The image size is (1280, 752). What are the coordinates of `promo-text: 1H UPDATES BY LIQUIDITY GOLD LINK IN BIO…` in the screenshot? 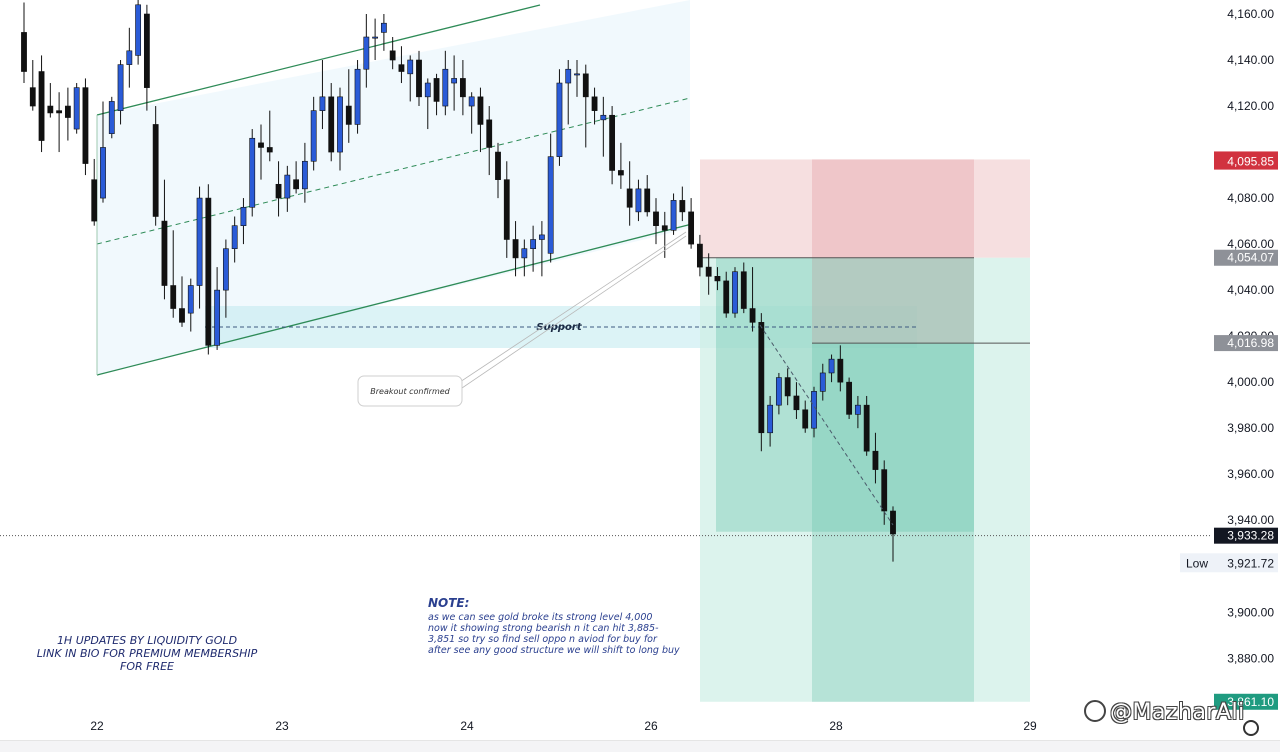 It's located at (147, 653).